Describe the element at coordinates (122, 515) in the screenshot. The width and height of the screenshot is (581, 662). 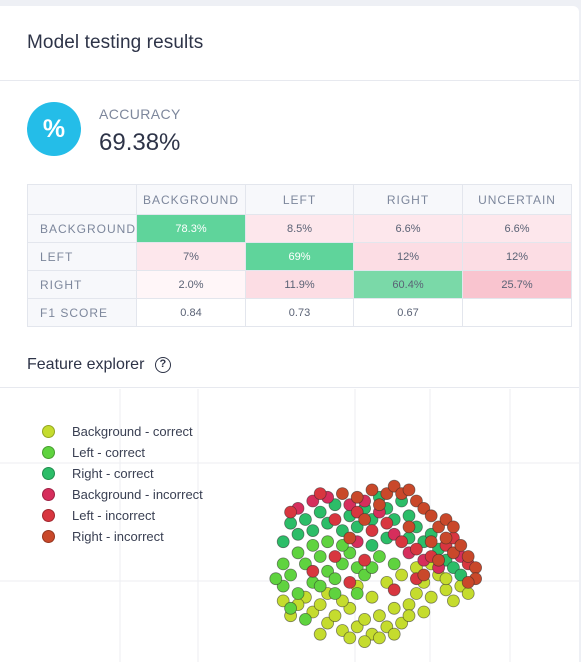
I see `legend-item: Left - incorrect` at that location.